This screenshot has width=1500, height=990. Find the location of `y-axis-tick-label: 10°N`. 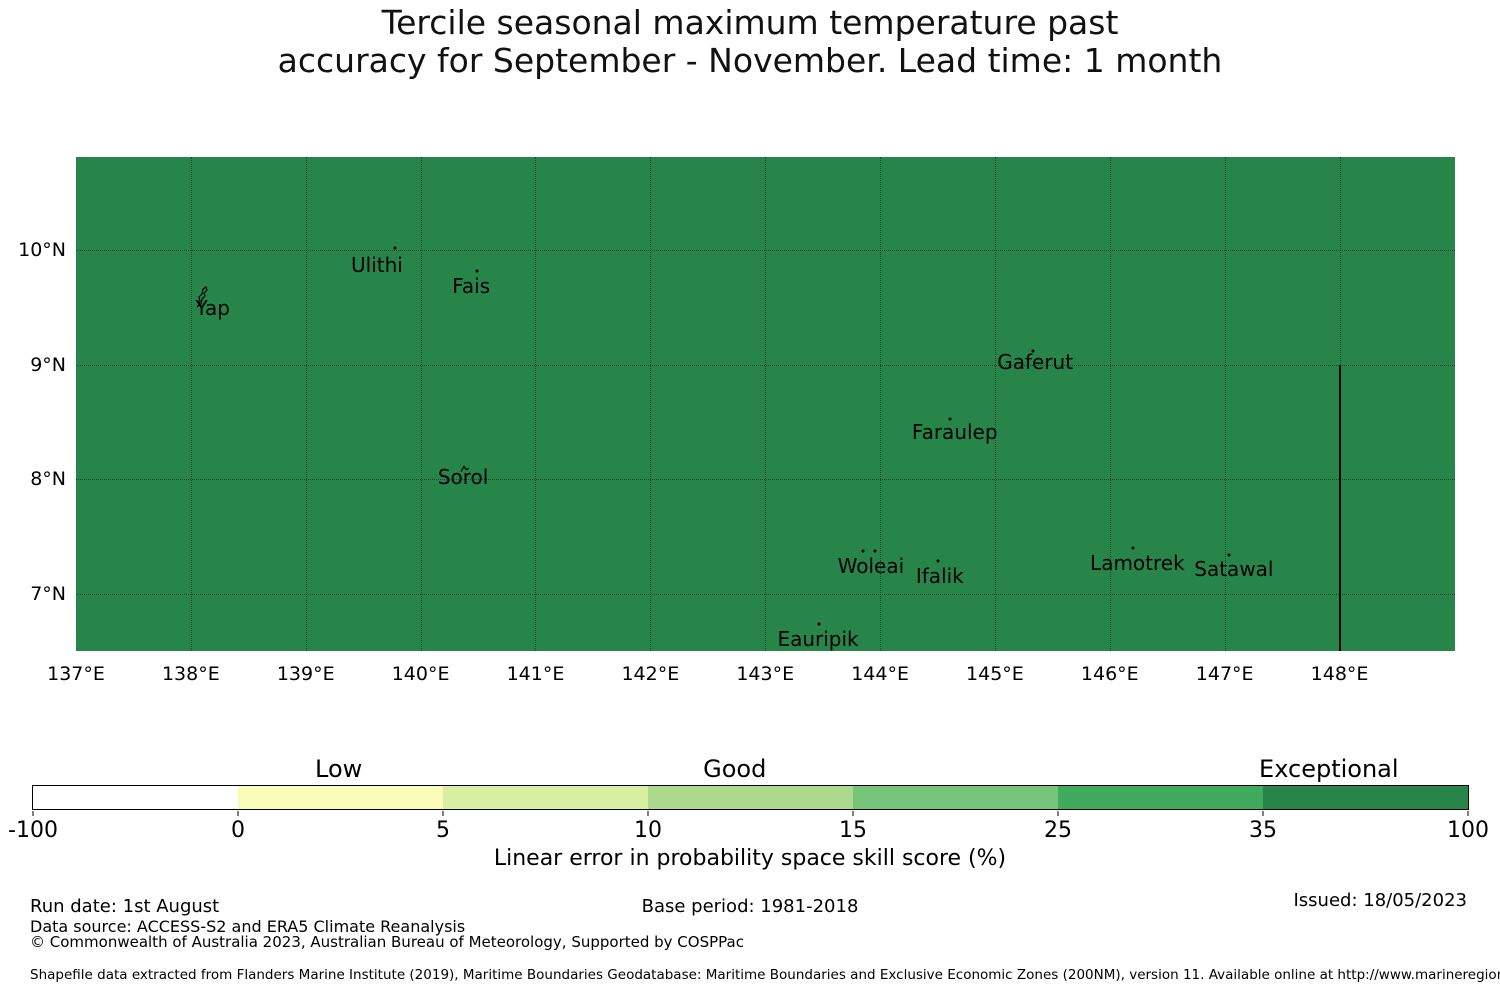

y-axis-tick-label: 10°N is located at coordinates (42, 249).